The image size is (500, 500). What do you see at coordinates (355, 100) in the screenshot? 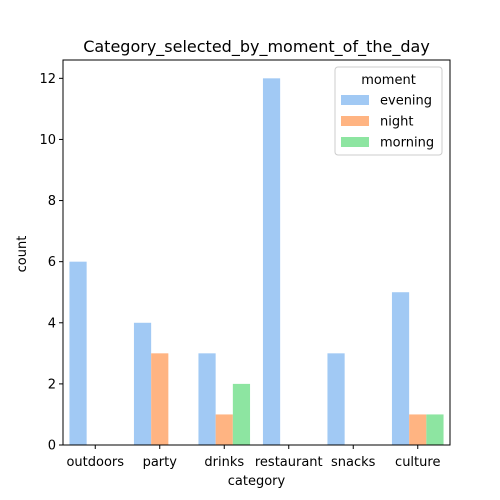
I see `legend-swatch-evening` at bounding box center [355, 100].